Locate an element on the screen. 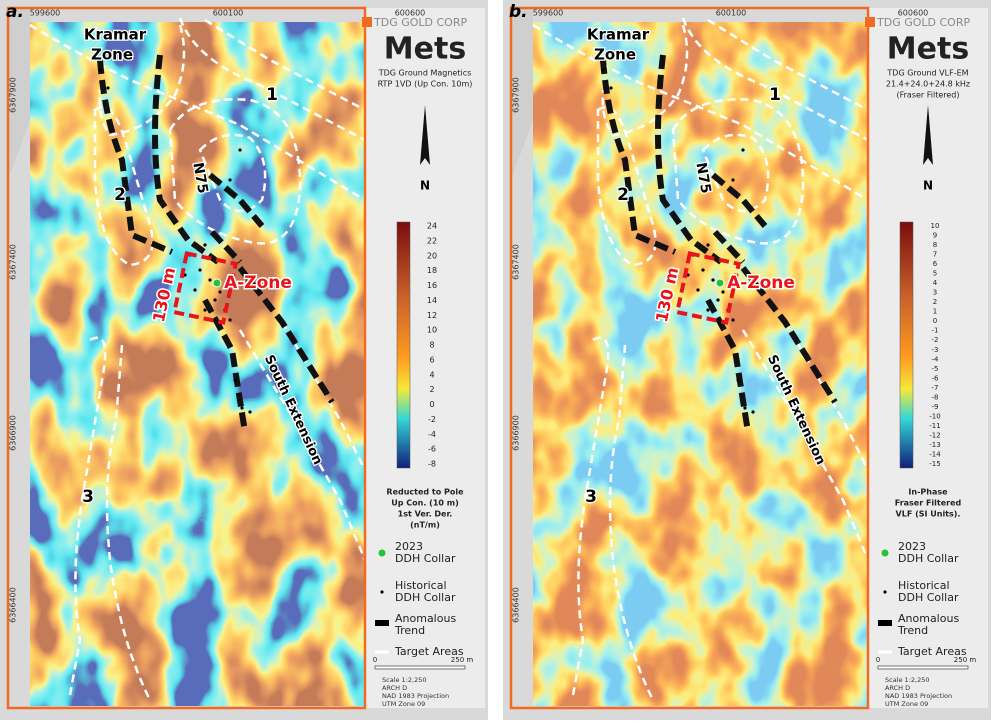 This screenshot has width=992, height=724. colorbar-tick-label: 10 is located at coordinates (935, 226).